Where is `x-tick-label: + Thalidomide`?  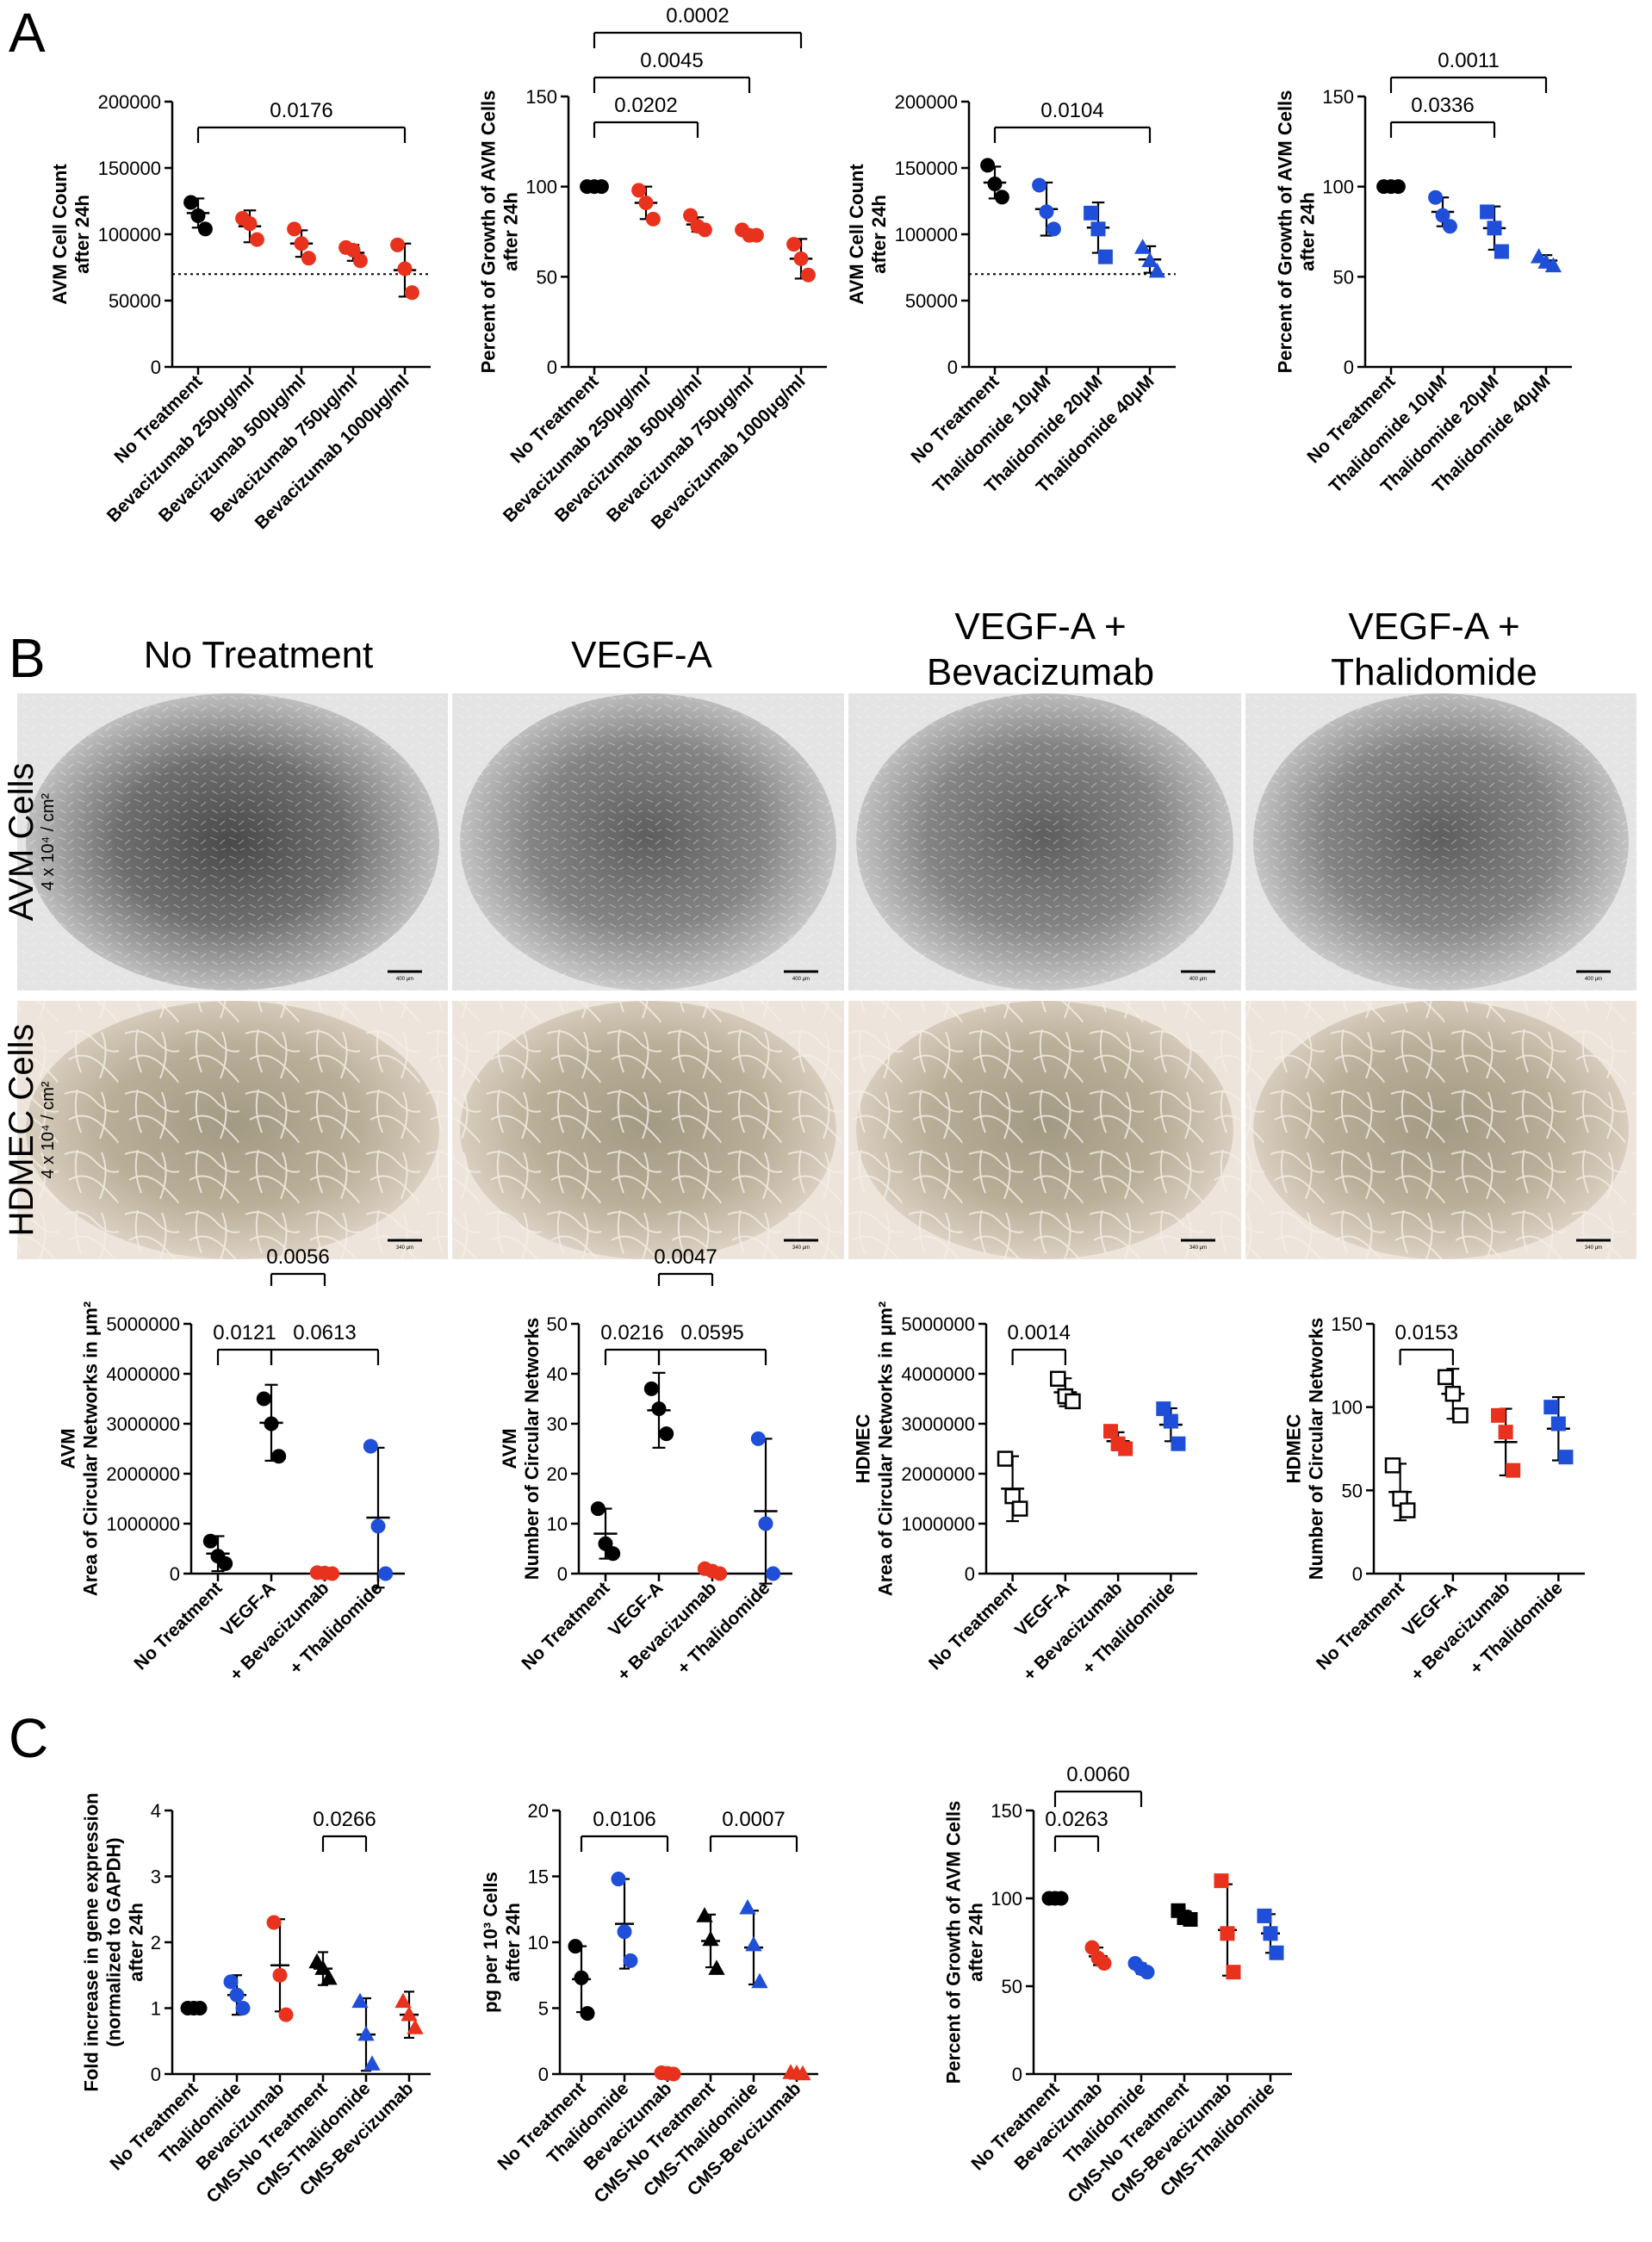
x-tick-label: + Thalidomide is located at coordinates (724, 1628).